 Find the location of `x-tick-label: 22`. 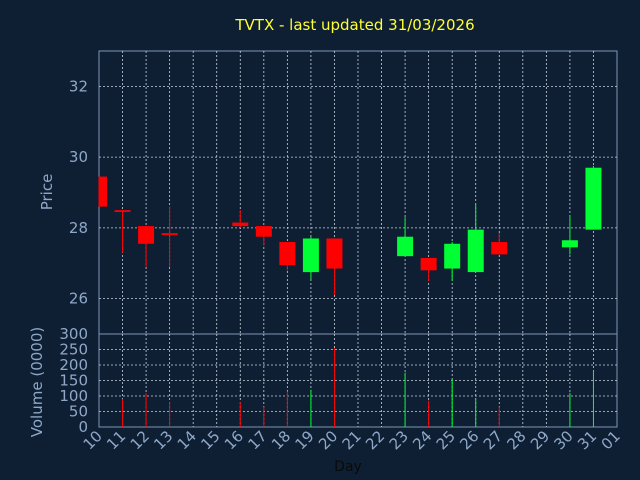

x-tick-label: 22 is located at coordinates (375, 440).